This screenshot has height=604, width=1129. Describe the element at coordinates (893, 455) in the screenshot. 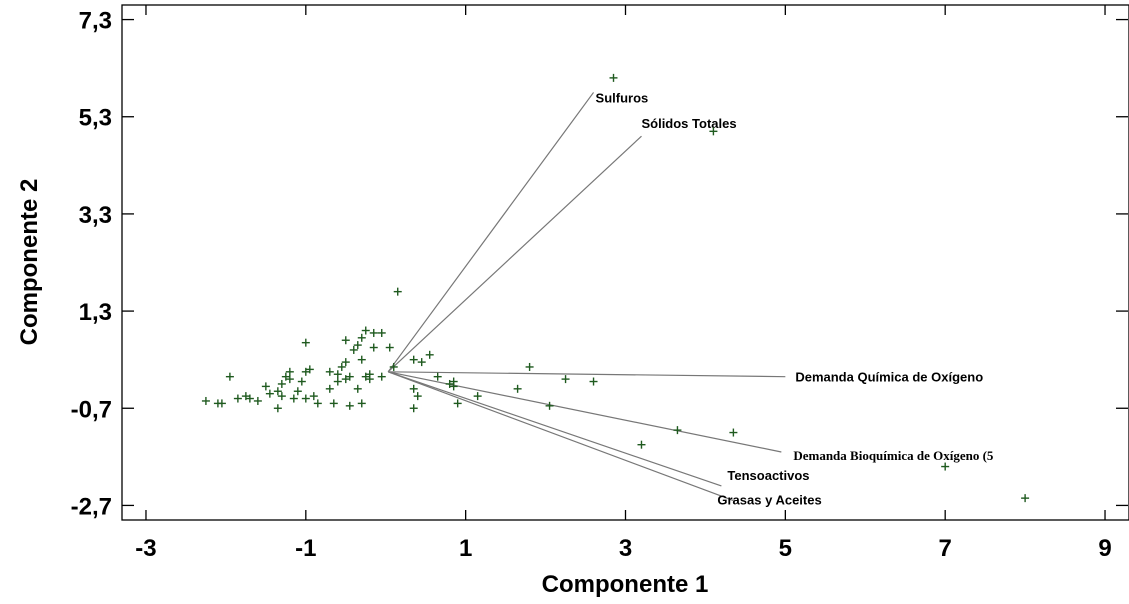

I see `loading-vector-label: Demanda Bioquímica de Oxígeno (5` at that location.